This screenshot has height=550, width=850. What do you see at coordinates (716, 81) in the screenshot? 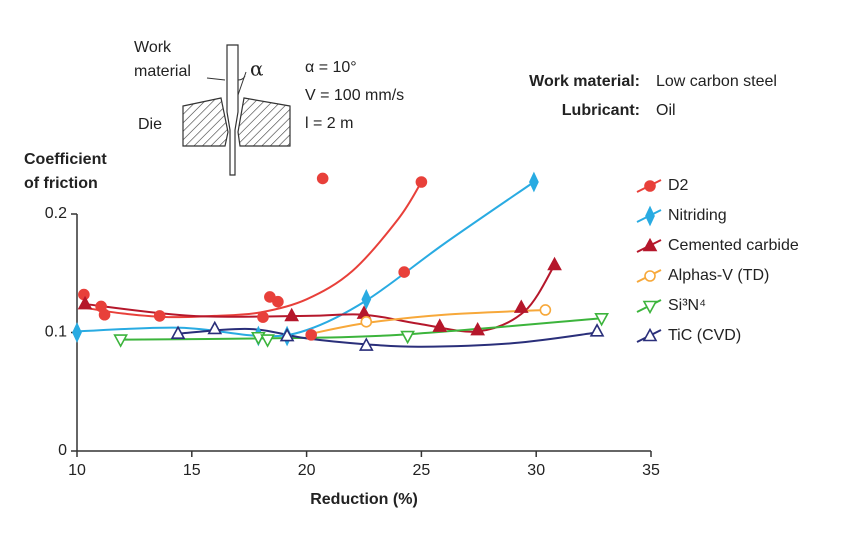
I see `info-value: Low carbon steel` at bounding box center [716, 81].